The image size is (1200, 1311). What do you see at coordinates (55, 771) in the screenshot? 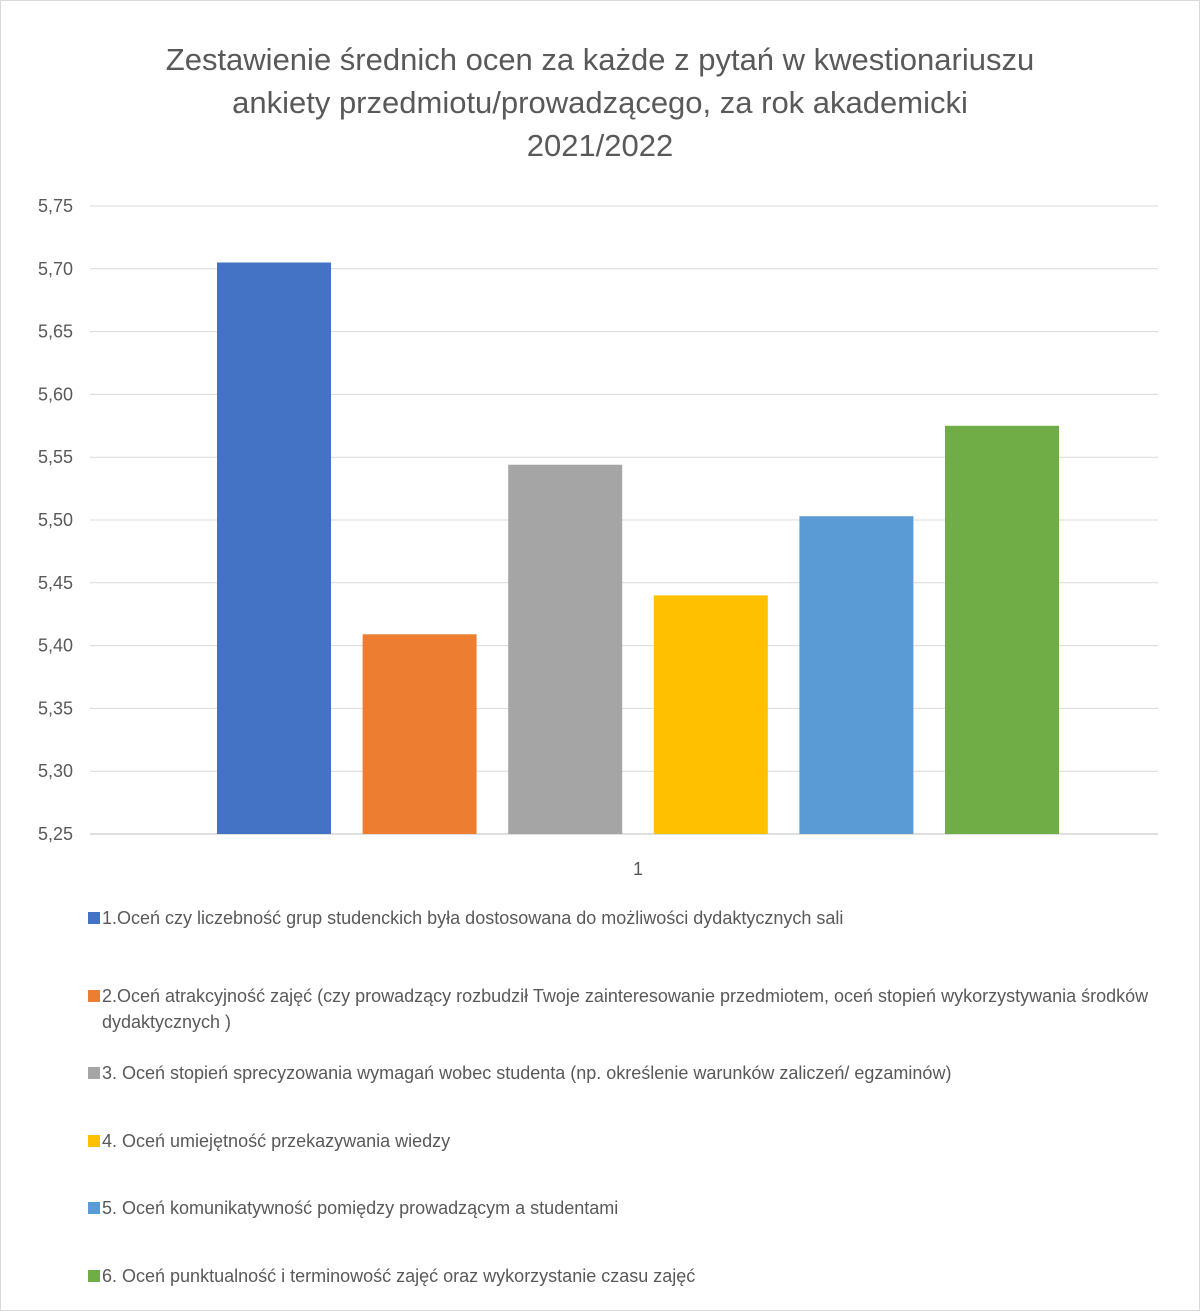
I see `y-tick-label: 5,30` at bounding box center [55, 771].